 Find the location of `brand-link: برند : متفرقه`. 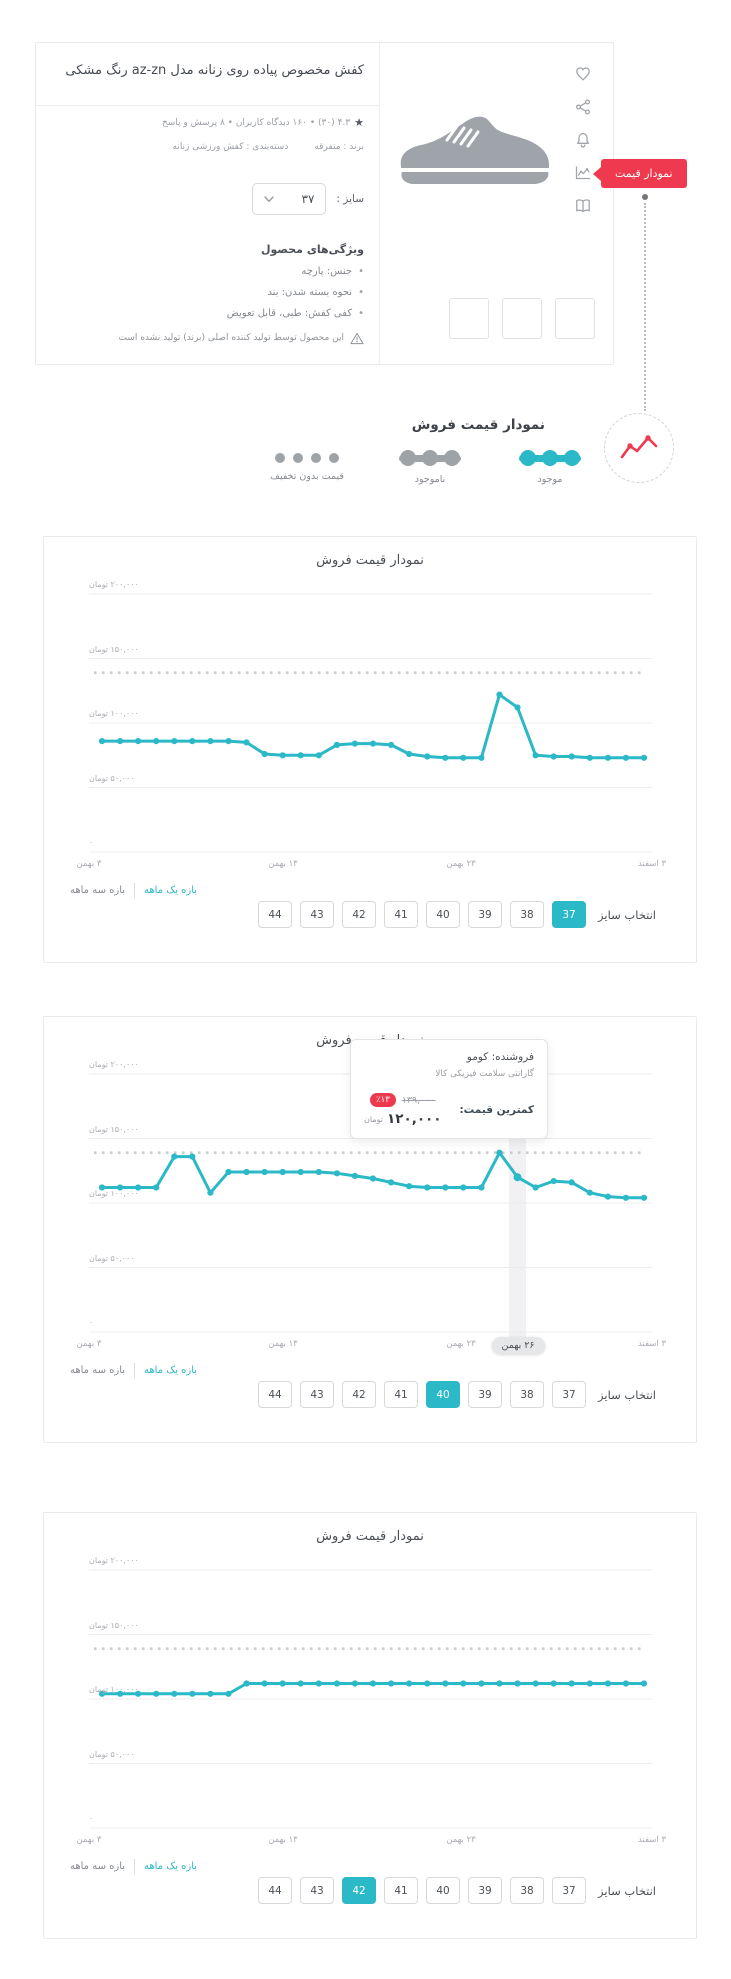

brand-link: برند : متفرقه is located at coordinates (339, 147).